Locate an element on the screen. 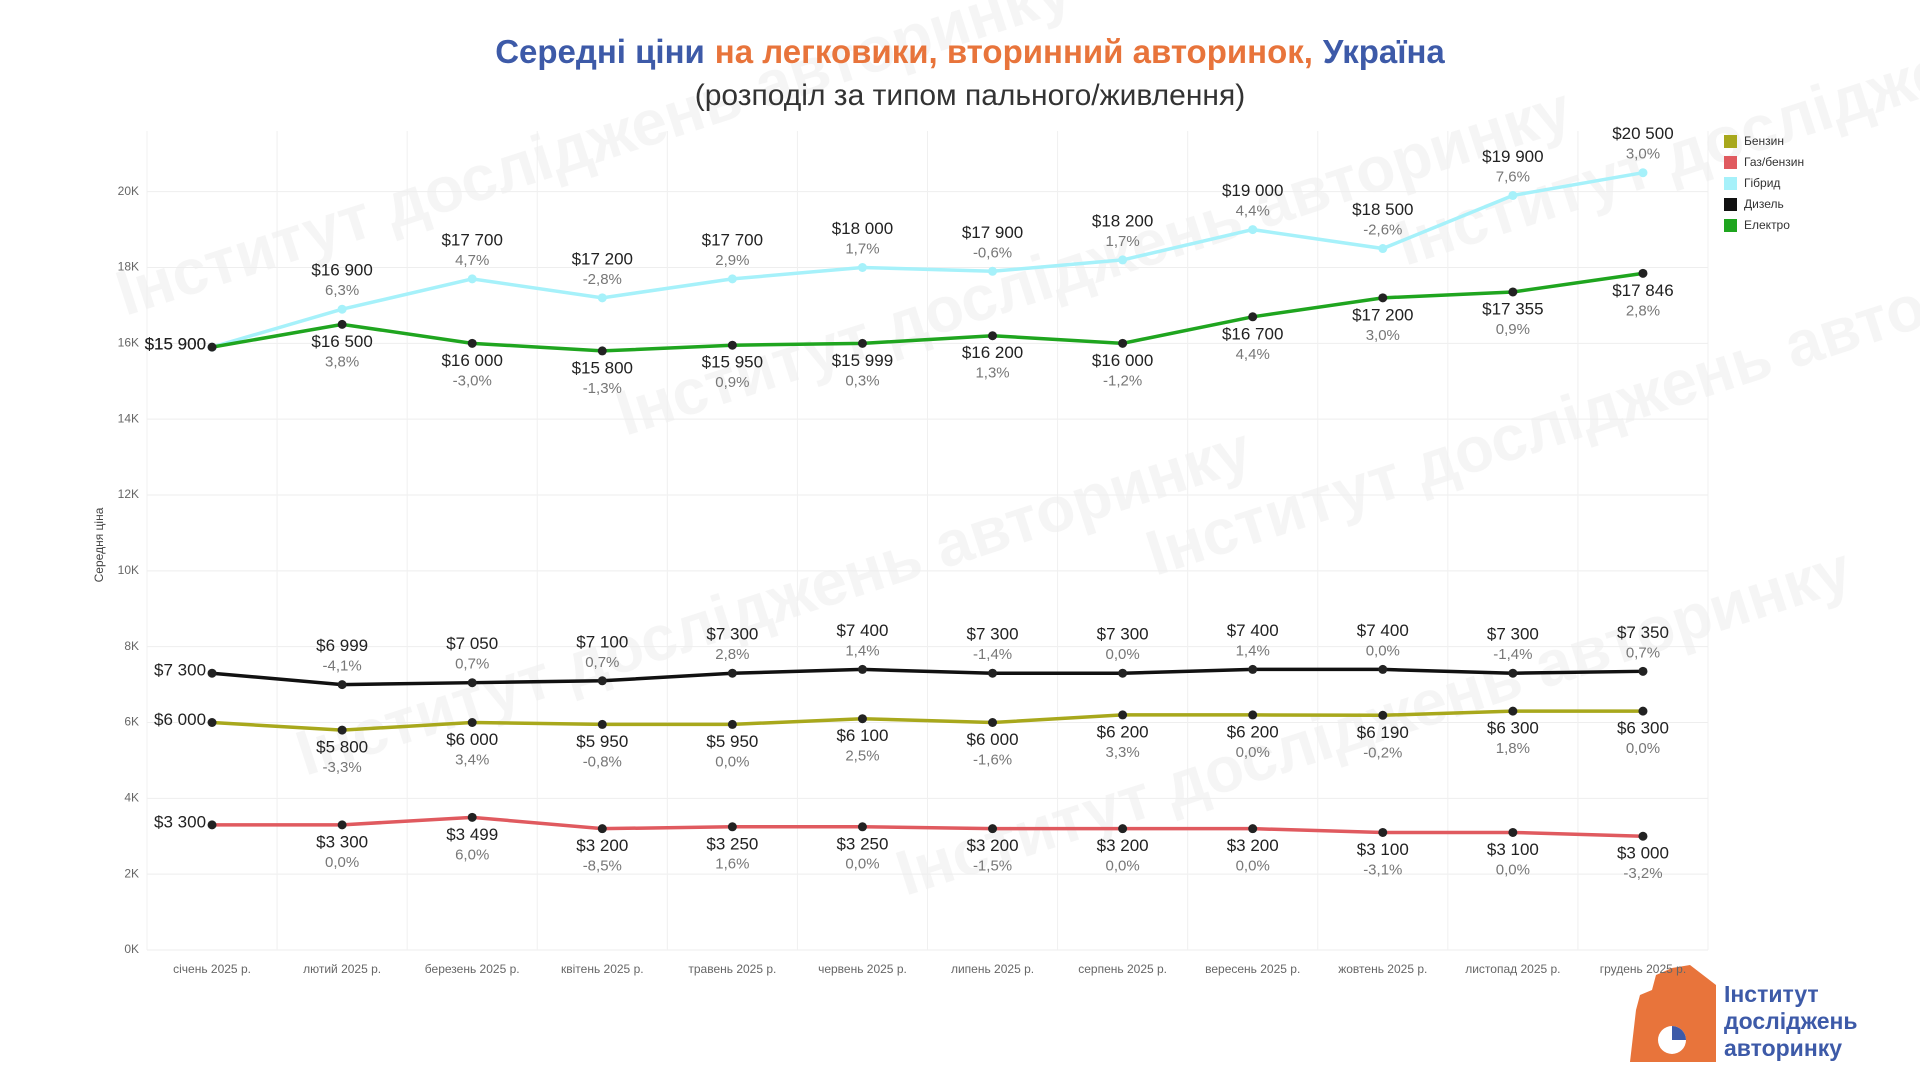  change-label: -3,1% is located at coordinates (1382, 869).